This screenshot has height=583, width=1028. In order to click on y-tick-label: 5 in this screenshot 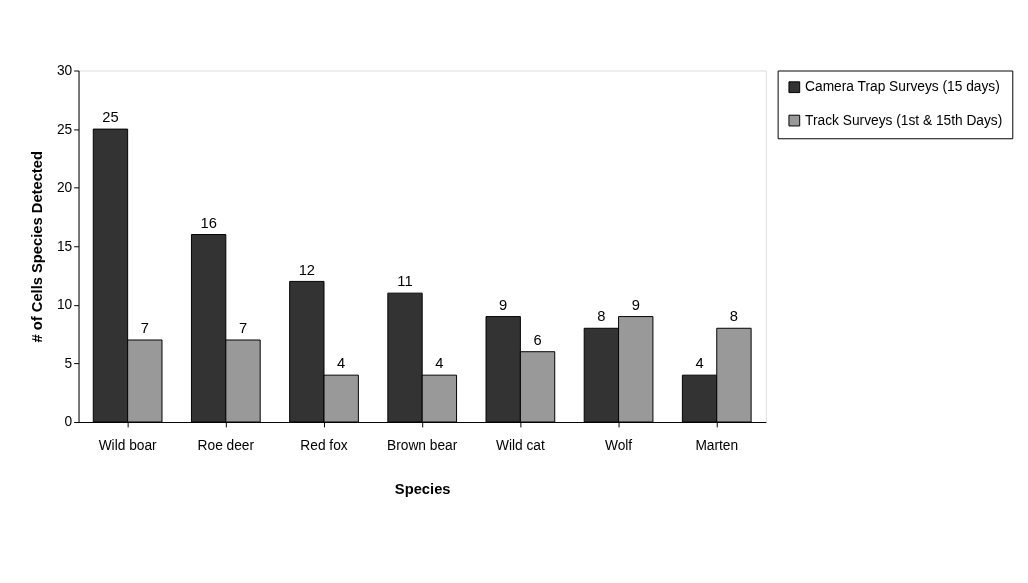, I will do `click(68, 363)`.